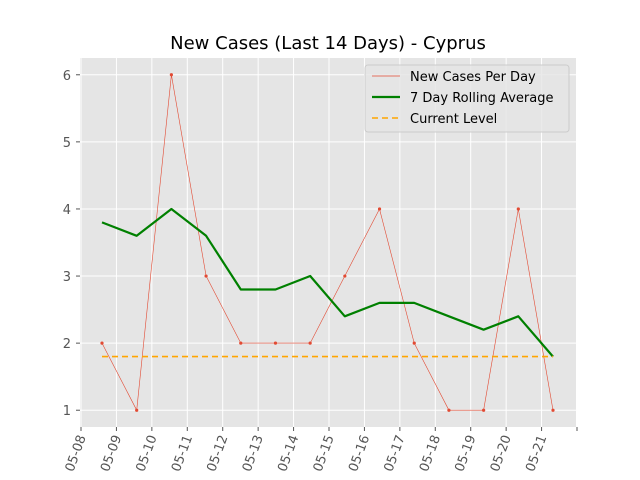  I want to click on legend-label-rolling-average: 7 Day Rolling Average, so click(481, 98).